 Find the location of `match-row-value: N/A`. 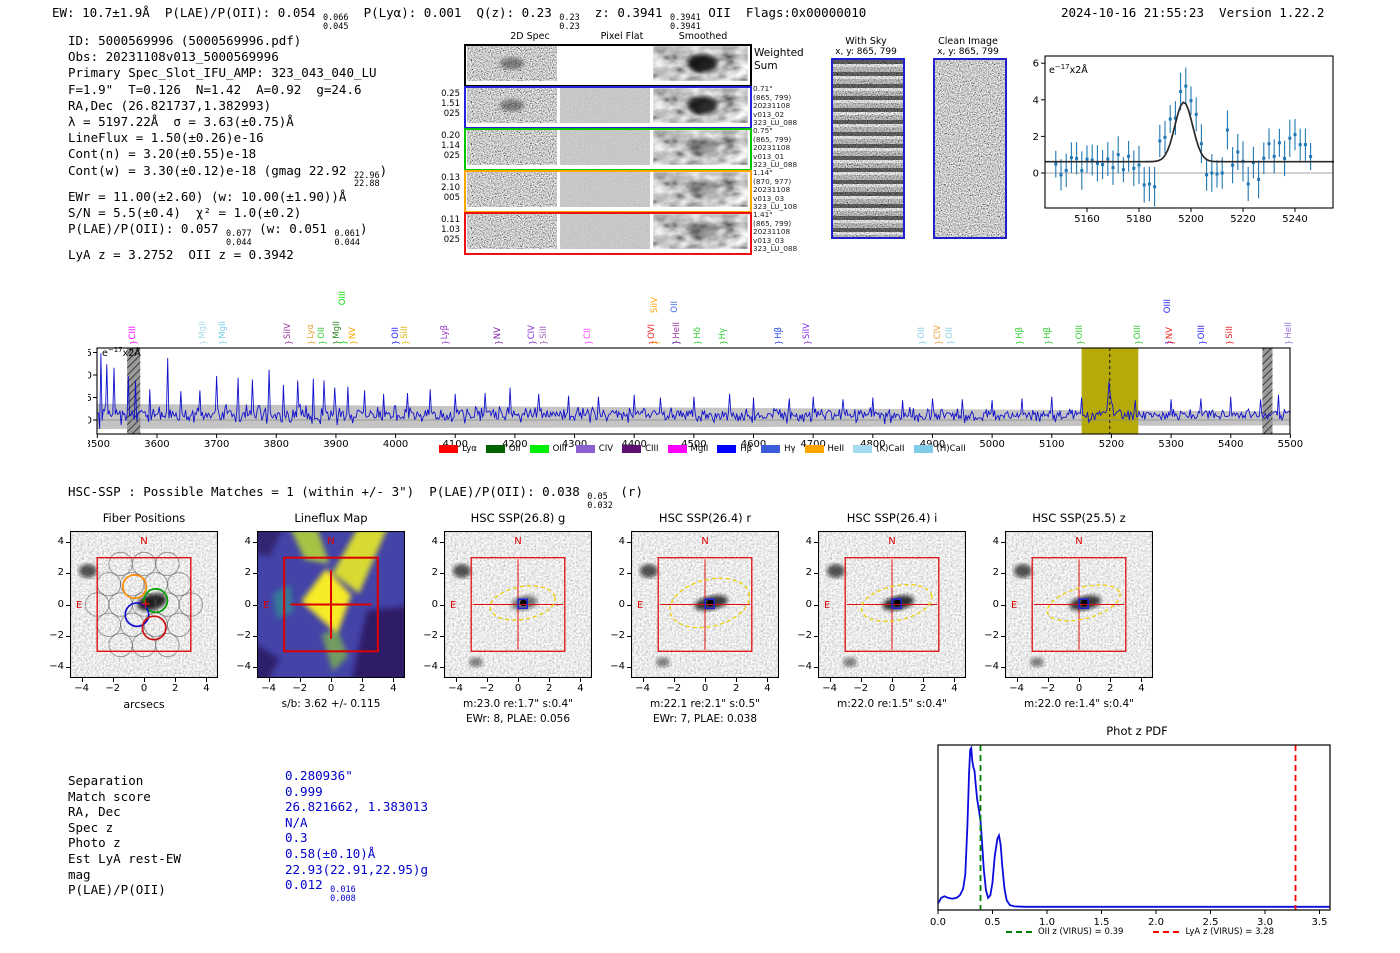

match-row-value: N/A is located at coordinates (296, 822).